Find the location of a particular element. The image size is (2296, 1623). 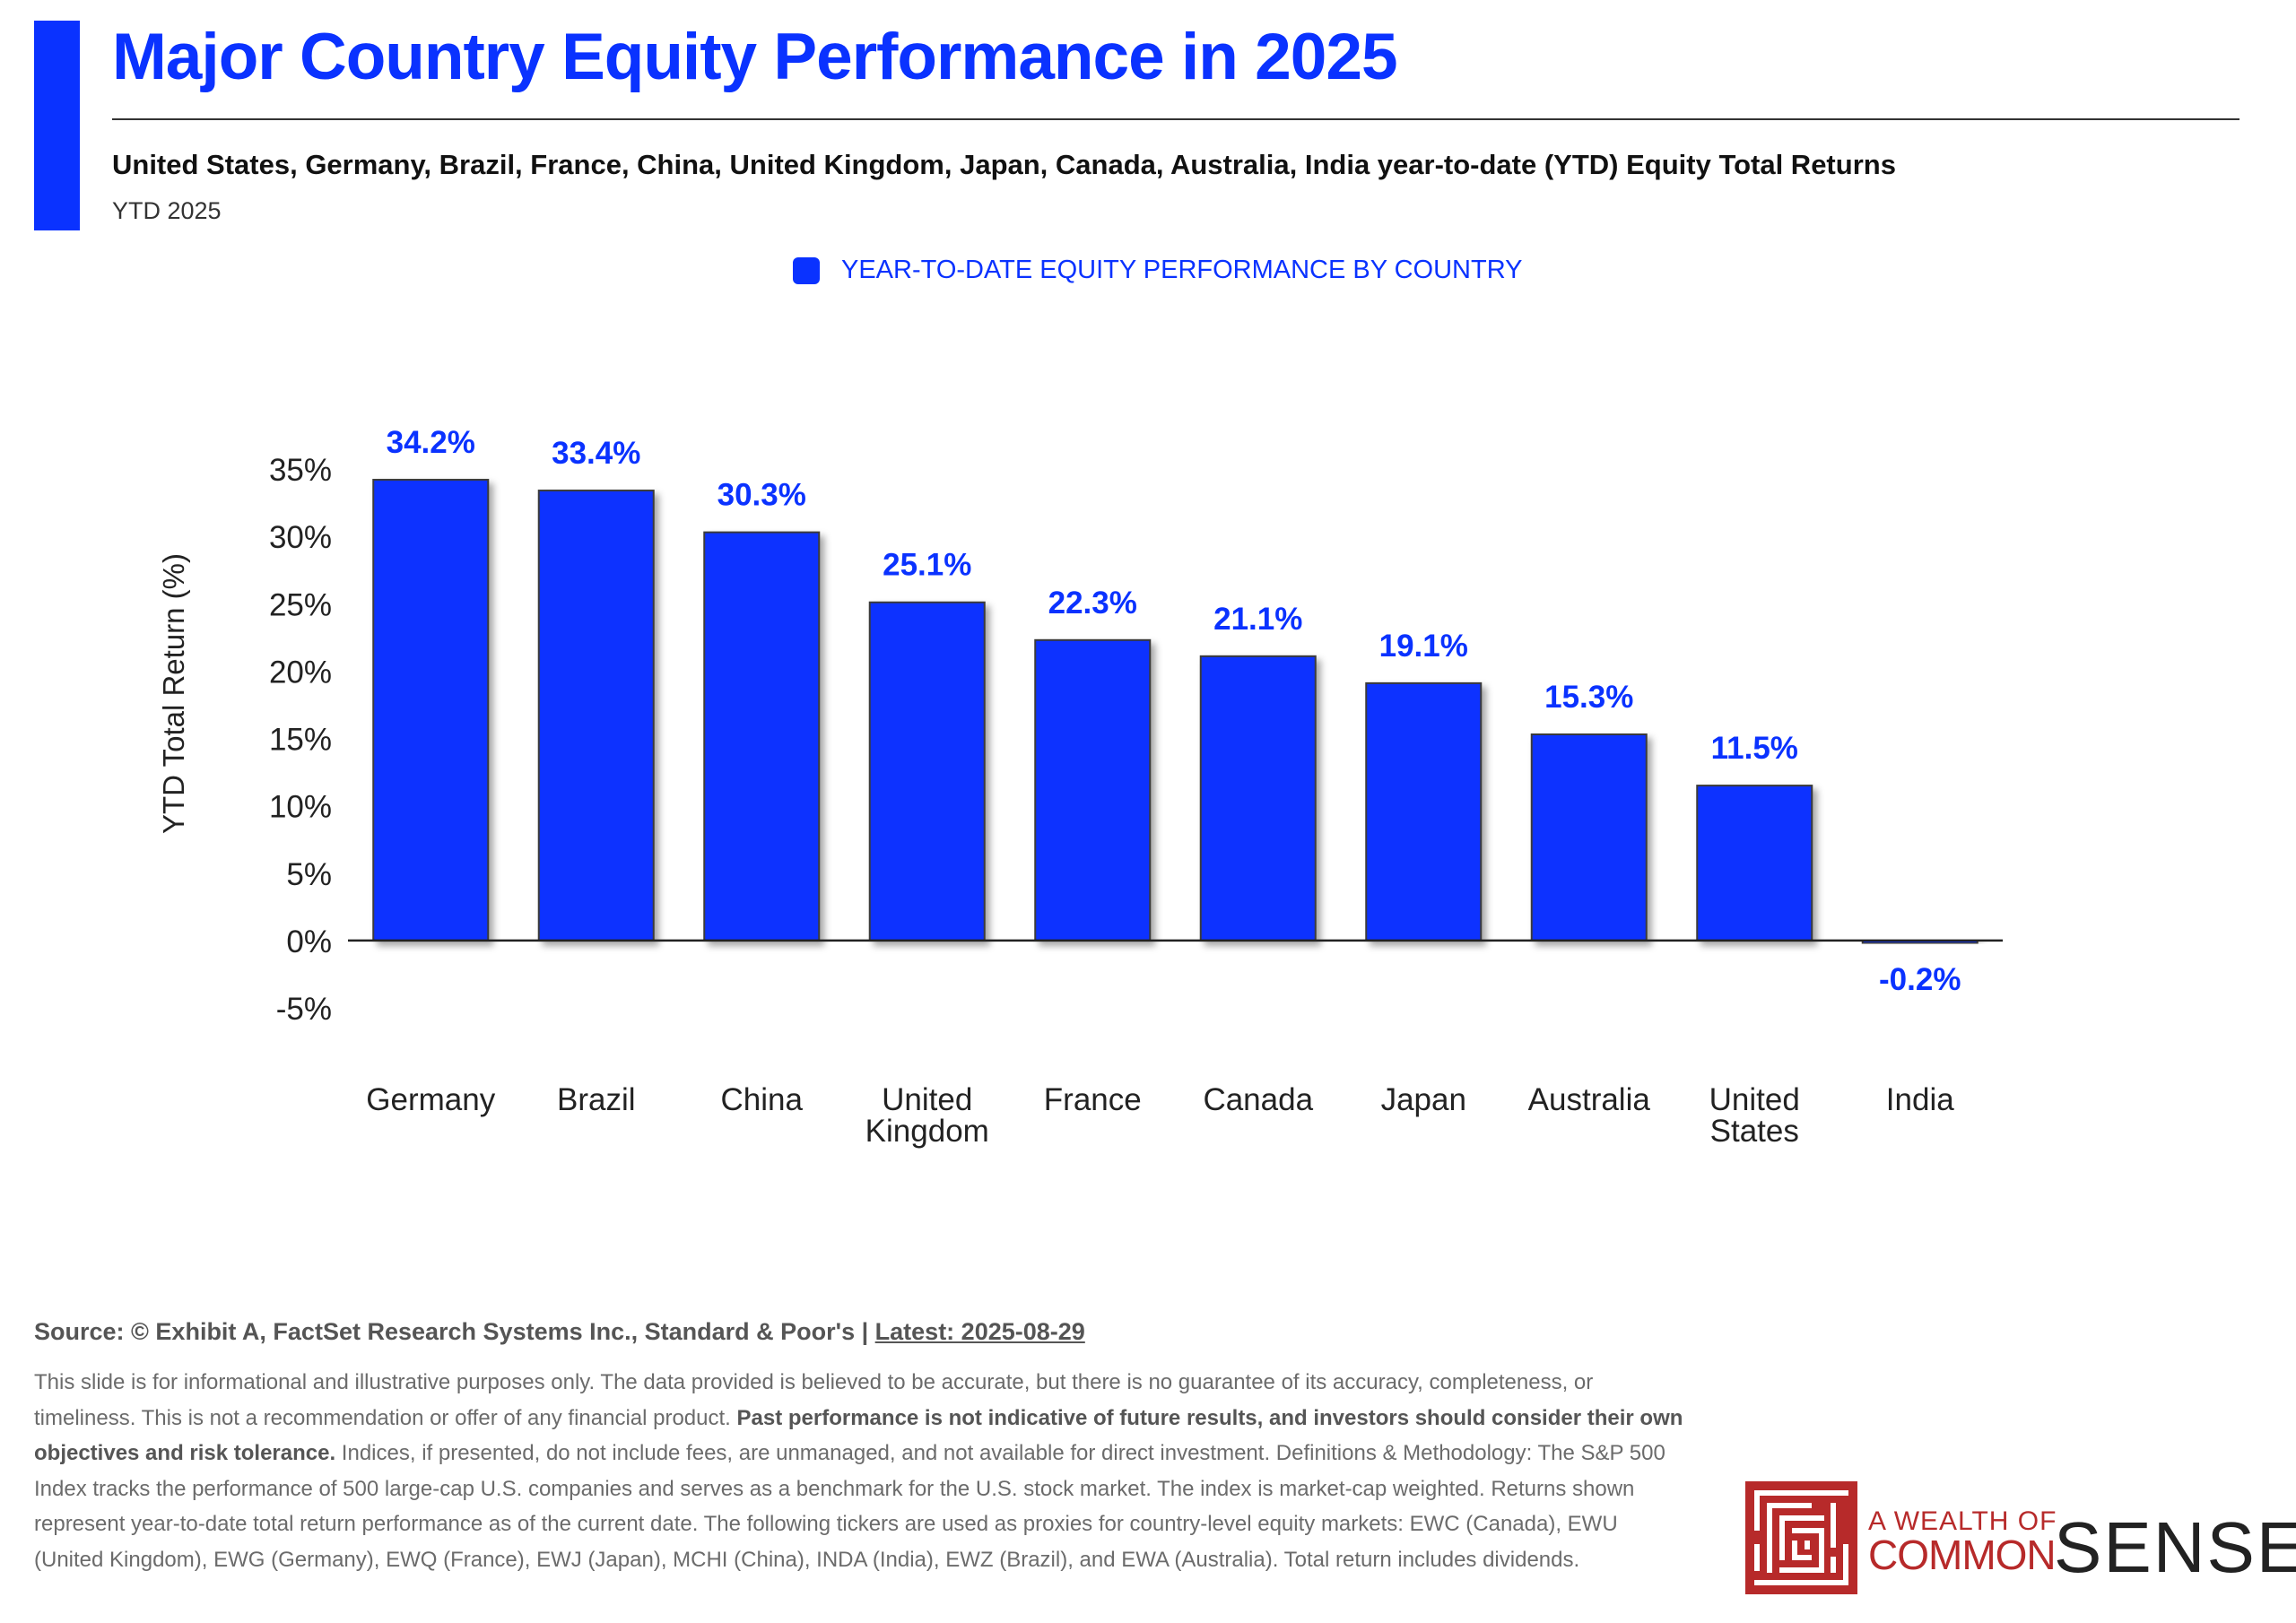

period-label: YTD 2025 is located at coordinates (167, 210).